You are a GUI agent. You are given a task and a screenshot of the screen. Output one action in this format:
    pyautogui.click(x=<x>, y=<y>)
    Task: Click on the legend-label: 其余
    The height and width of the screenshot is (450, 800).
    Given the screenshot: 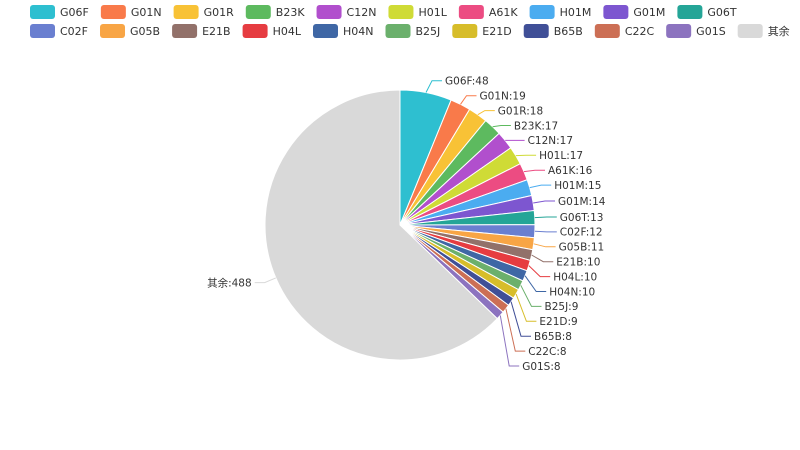 What is the action you would take?
    pyautogui.click(x=779, y=31)
    